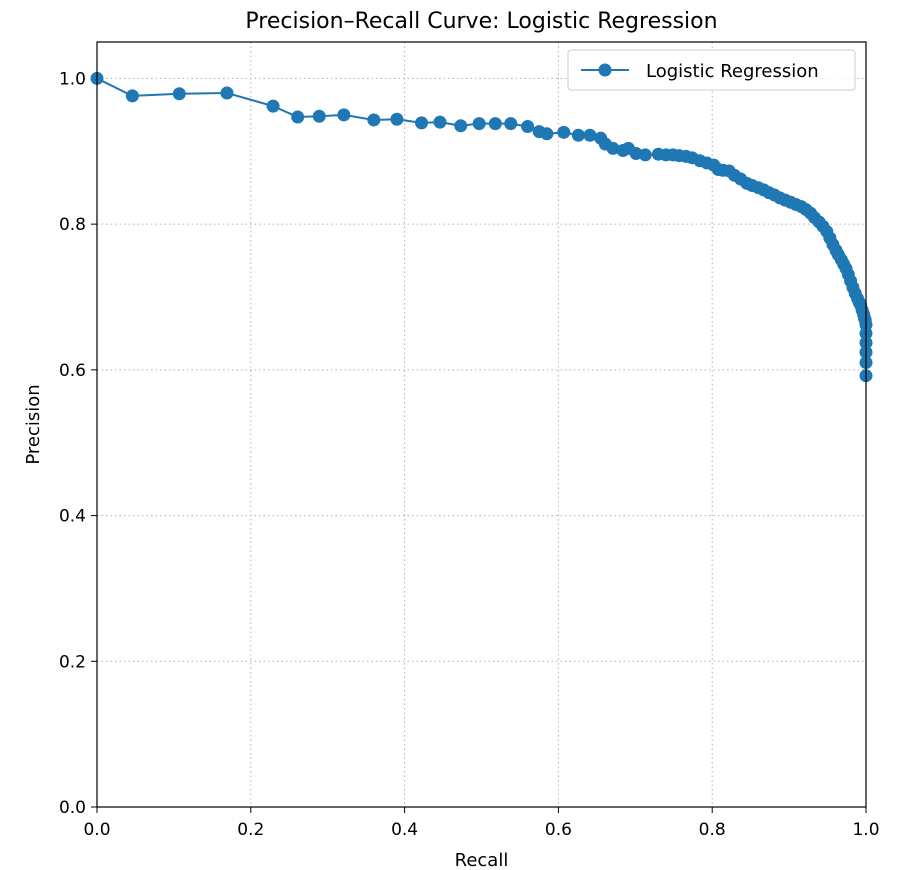 The width and height of the screenshot is (907, 870). I want to click on y-axis-label: Precision, so click(33, 424).